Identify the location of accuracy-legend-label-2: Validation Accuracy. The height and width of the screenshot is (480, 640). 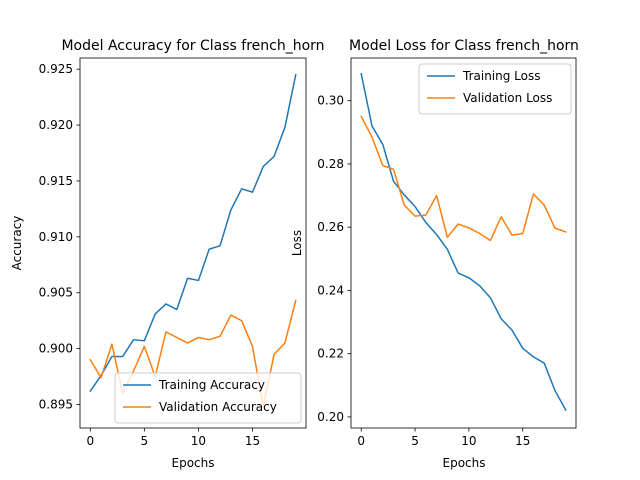
(218, 407).